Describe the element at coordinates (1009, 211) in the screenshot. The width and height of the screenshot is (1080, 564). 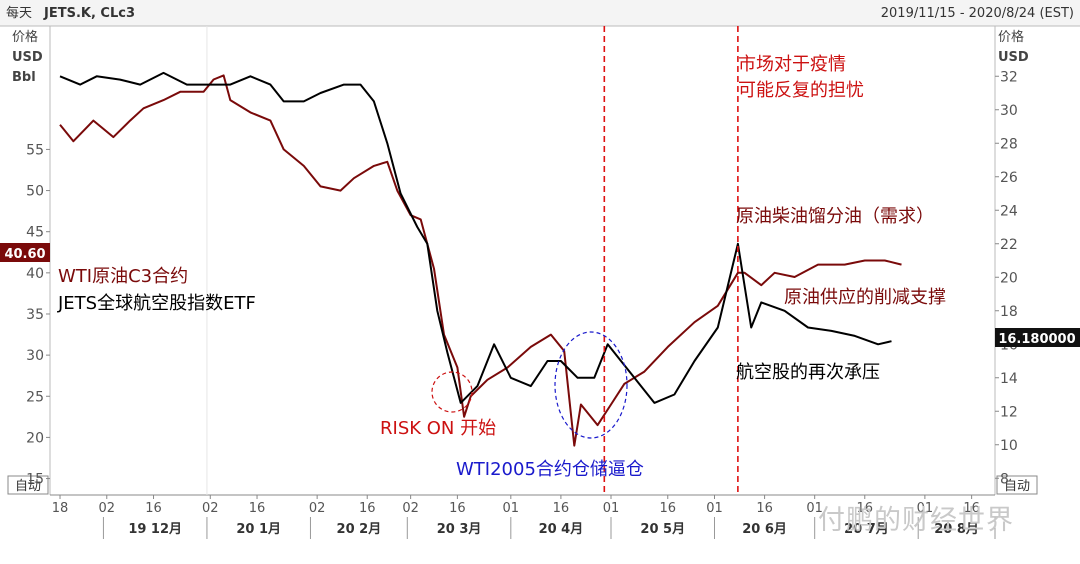
I see `right-tick-label: 24` at that location.